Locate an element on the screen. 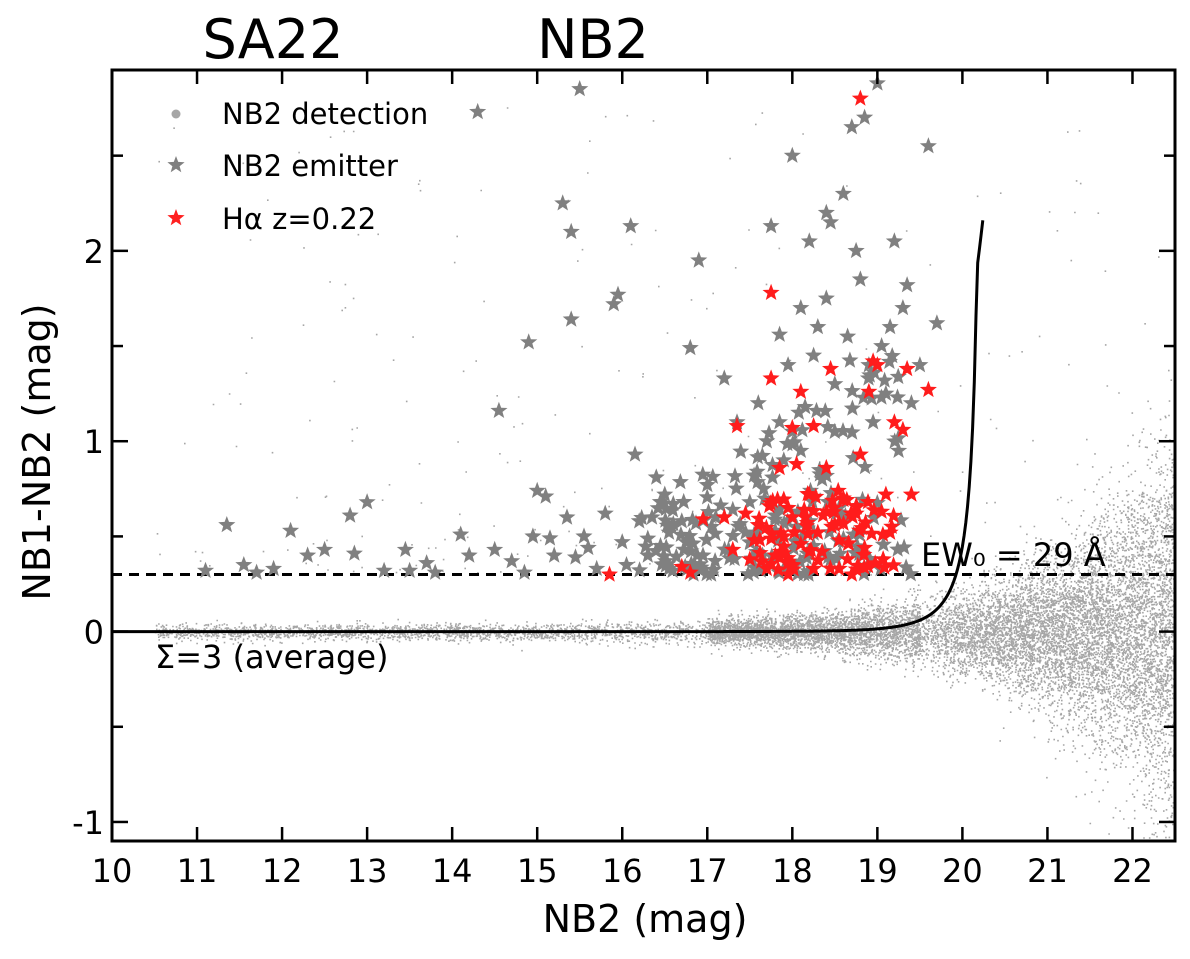 The height and width of the screenshot is (959, 1190). x-tick-label: 15 is located at coordinates (537, 871).